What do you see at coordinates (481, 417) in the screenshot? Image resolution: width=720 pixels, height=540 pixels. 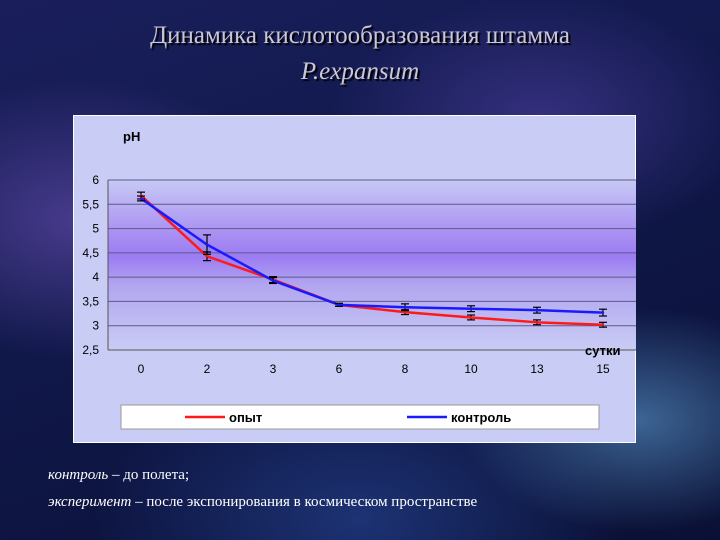 I see `legend-label-control: контроль` at bounding box center [481, 417].